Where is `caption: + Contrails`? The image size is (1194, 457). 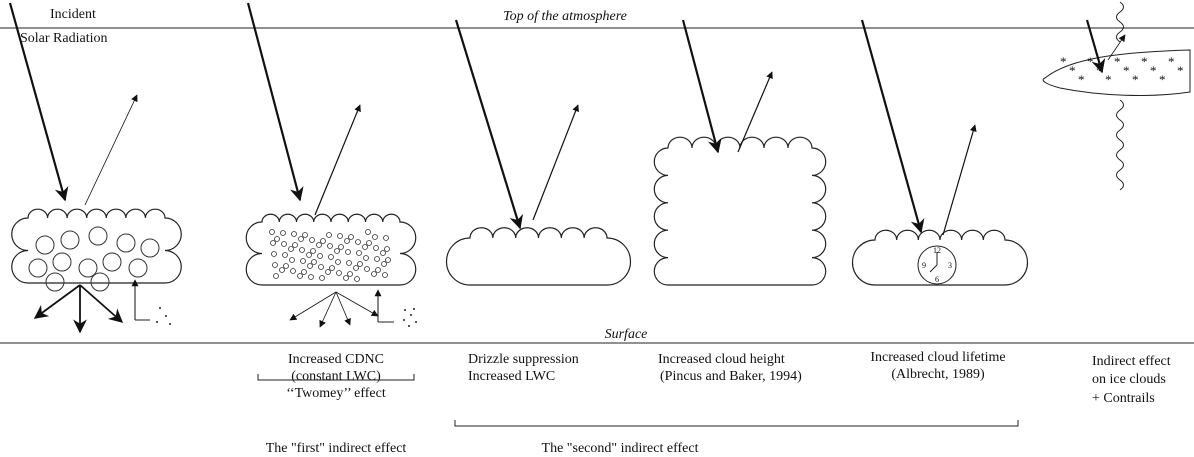 caption: + Contrails is located at coordinates (1123, 398).